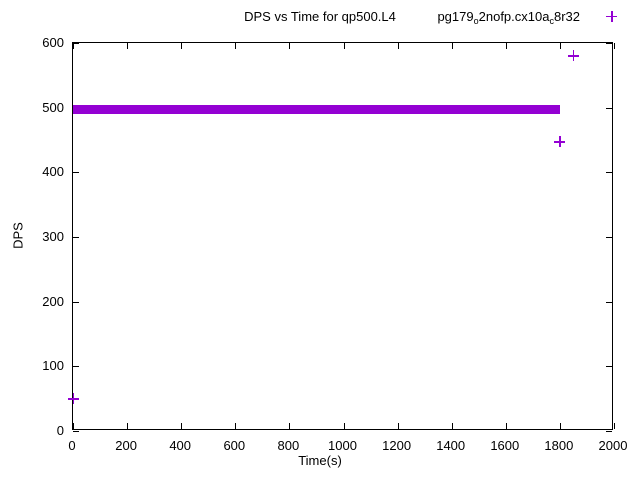  What do you see at coordinates (613, 445) in the screenshot?
I see `x-tick-label: 2000` at bounding box center [613, 445].